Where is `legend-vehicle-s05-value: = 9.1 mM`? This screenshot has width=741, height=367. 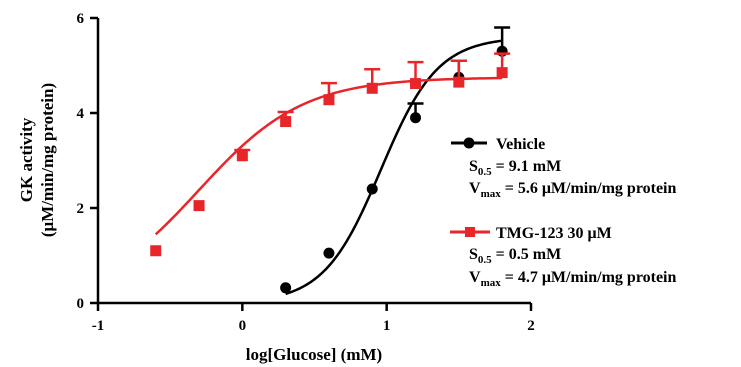
legend-vehicle-s05-value: = 9.1 mM is located at coordinates (527, 166).